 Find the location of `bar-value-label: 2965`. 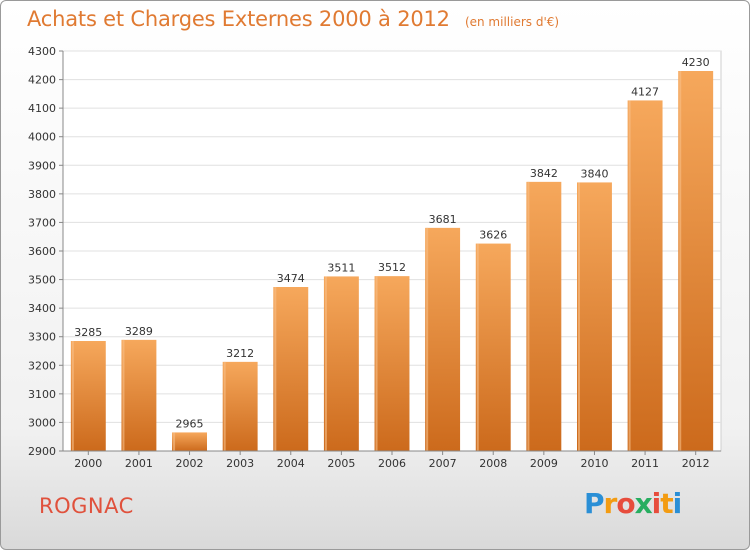

bar-value-label: 2965 is located at coordinates (190, 423).